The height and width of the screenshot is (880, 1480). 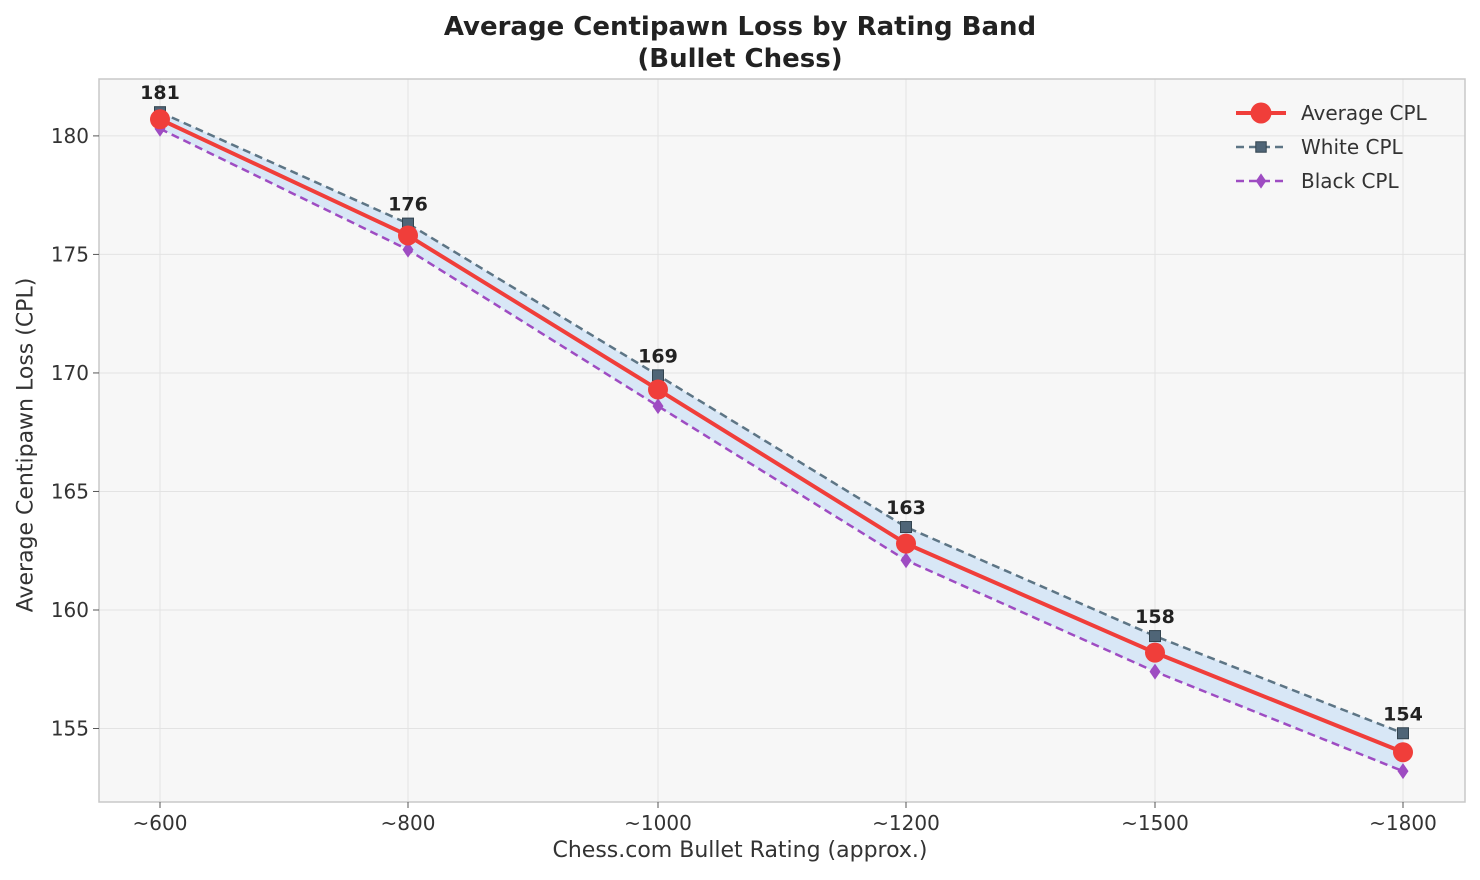 I want to click on x-axis-label: Chess.com Bullet Rating (approx.), so click(x=740, y=850).